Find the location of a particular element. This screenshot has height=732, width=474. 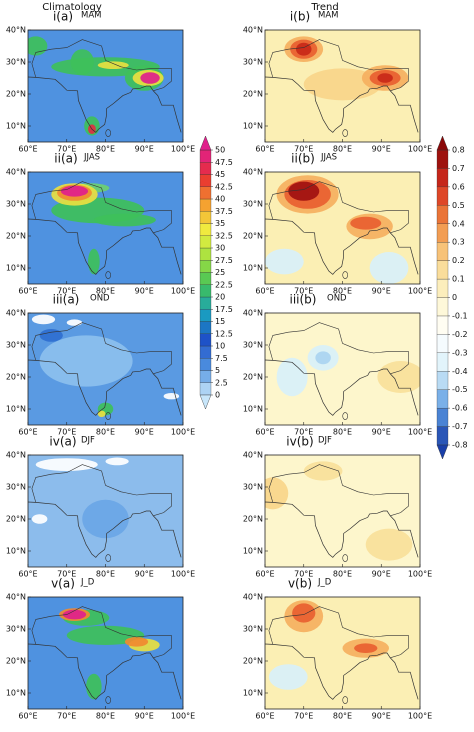

colorbar-label: 45 is located at coordinates (220, 174).